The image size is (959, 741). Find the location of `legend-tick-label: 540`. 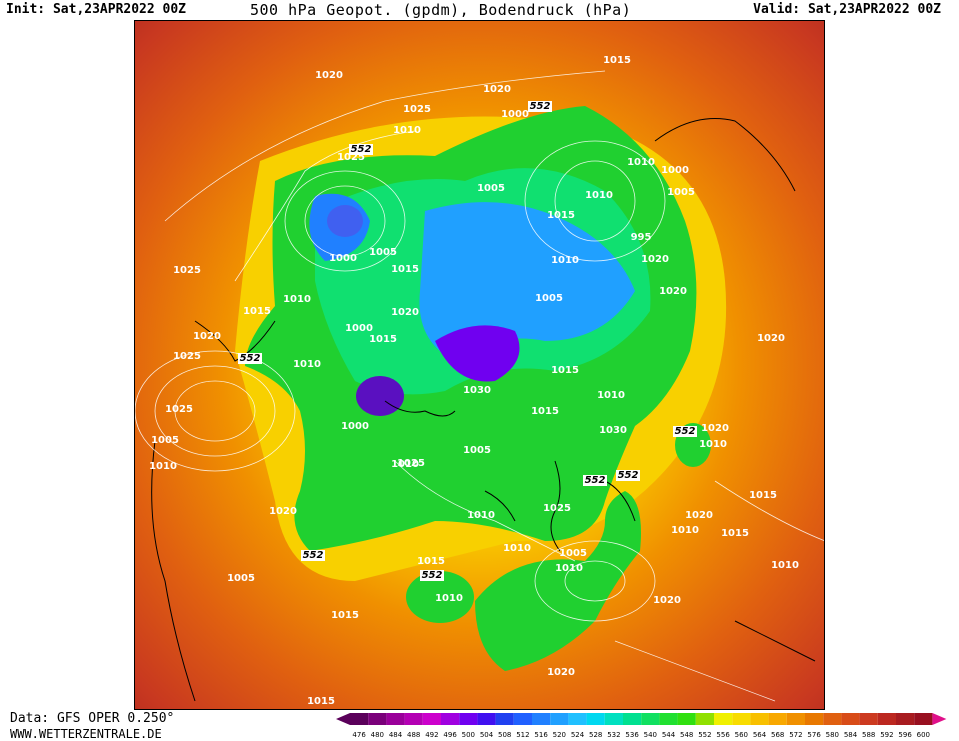

legend-tick-label: 540 is located at coordinates (650, 735).